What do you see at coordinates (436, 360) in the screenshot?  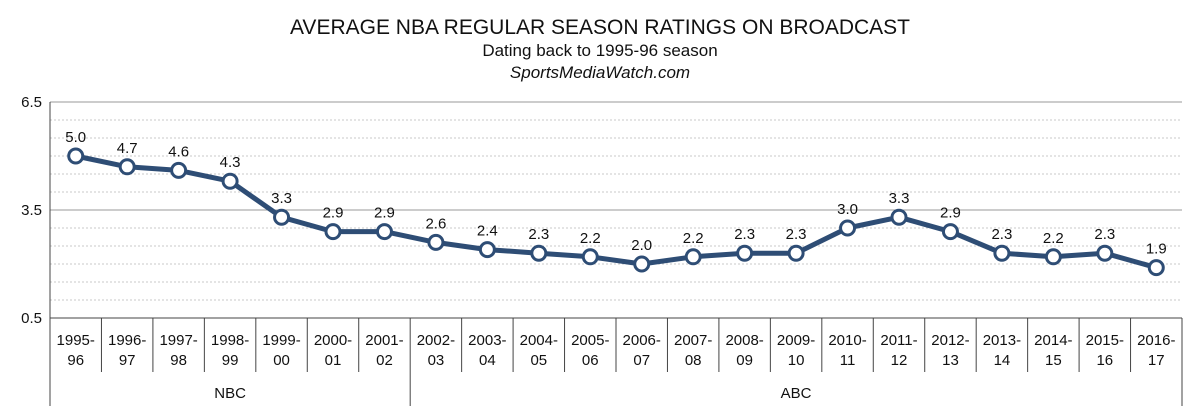 I see `x-tick-label: 03` at bounding box center [436, 360].